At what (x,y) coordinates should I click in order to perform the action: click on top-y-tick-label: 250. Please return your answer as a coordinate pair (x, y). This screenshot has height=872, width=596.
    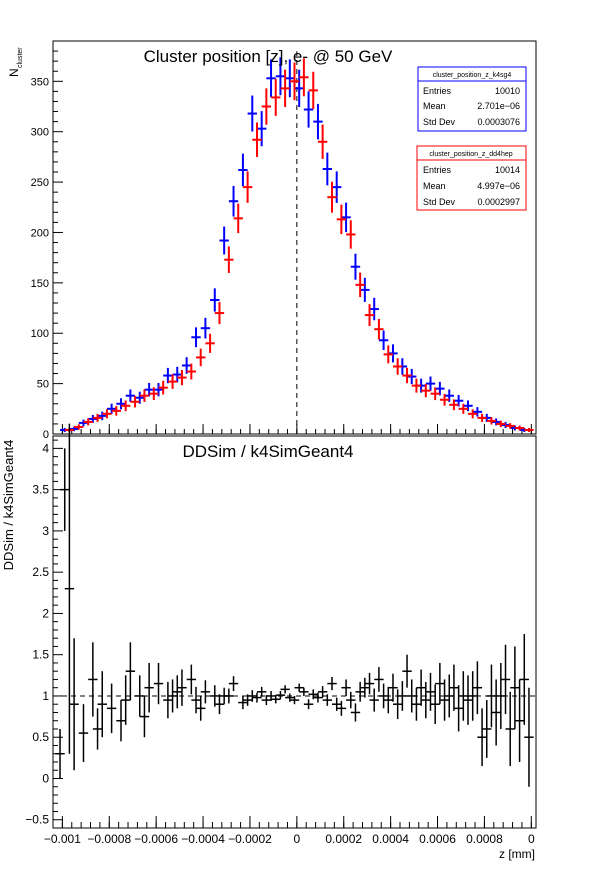
    Looking at the image, I should click on (40, 183).